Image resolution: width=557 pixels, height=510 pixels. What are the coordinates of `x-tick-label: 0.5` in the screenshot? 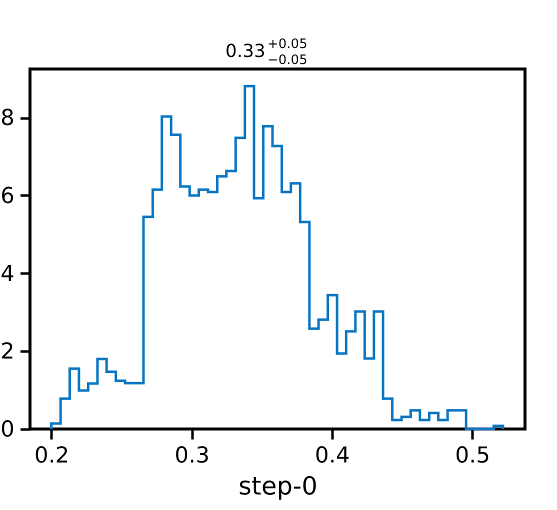 It's located at (472, 456).